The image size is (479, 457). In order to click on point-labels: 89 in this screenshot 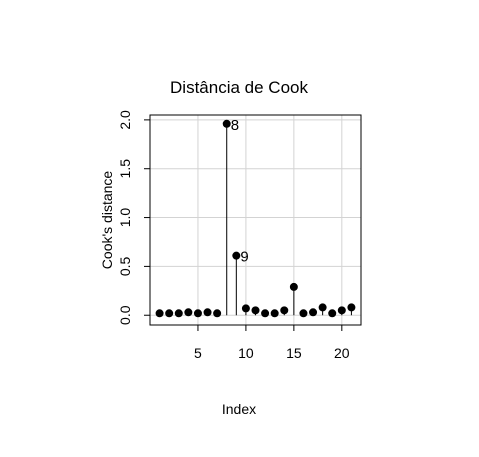, I will do `click(240, 191)`.